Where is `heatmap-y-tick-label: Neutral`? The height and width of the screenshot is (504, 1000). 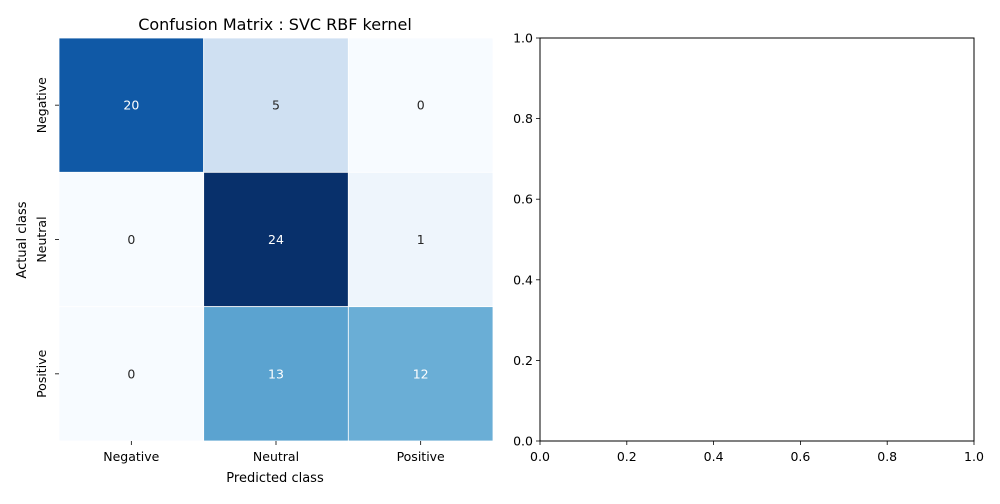
heatmap-y-tick-label: Neutral is located at coordinates (41, 239).